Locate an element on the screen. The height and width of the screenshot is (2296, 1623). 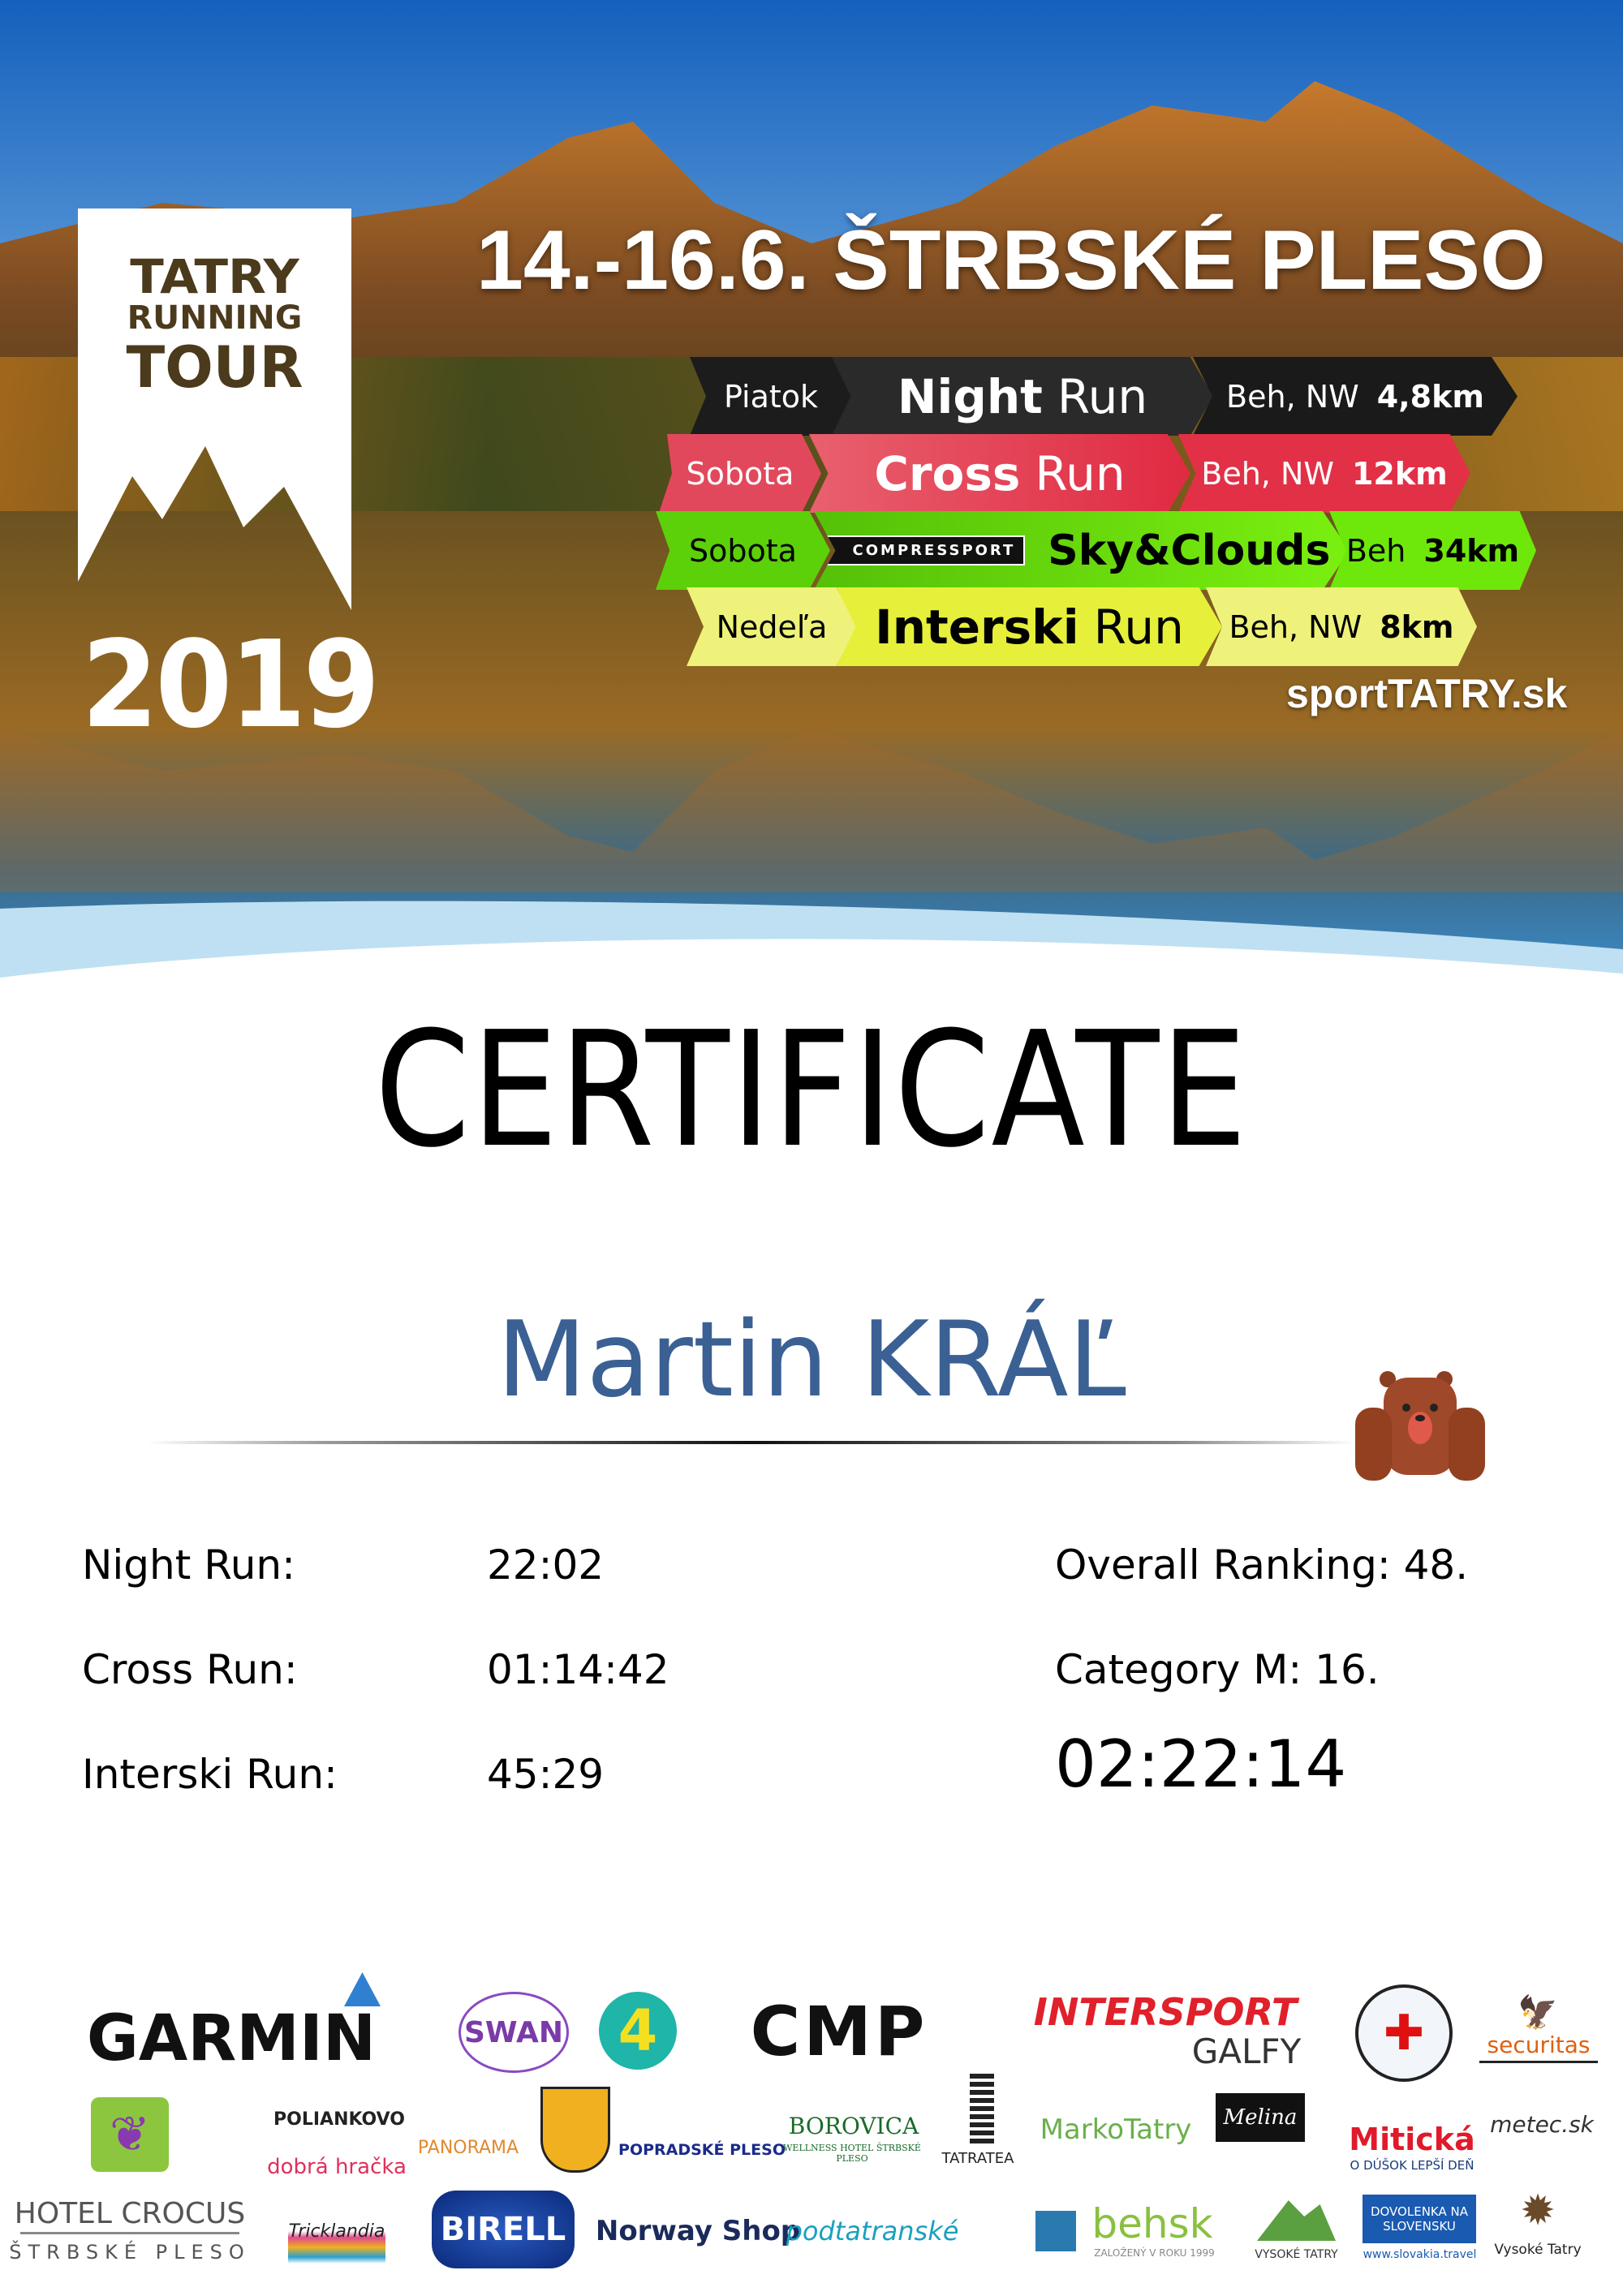
compressport-logo: COMPRESSPORT is located at coordinates (922, 550).